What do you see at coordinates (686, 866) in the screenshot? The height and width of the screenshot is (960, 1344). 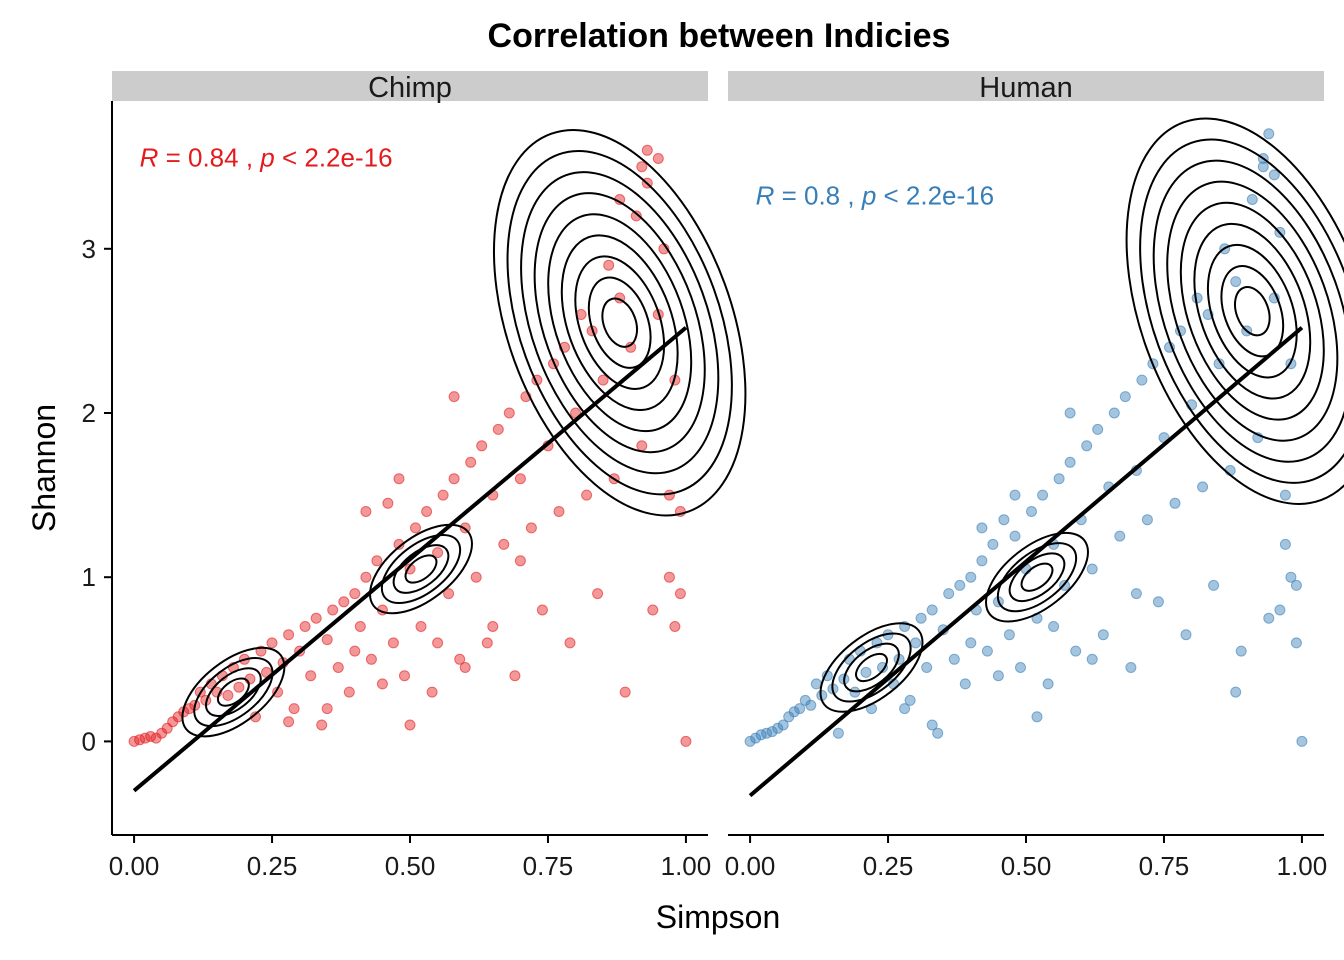 I see `x-tick-label: 1.00` at bounding box center [686, 866].